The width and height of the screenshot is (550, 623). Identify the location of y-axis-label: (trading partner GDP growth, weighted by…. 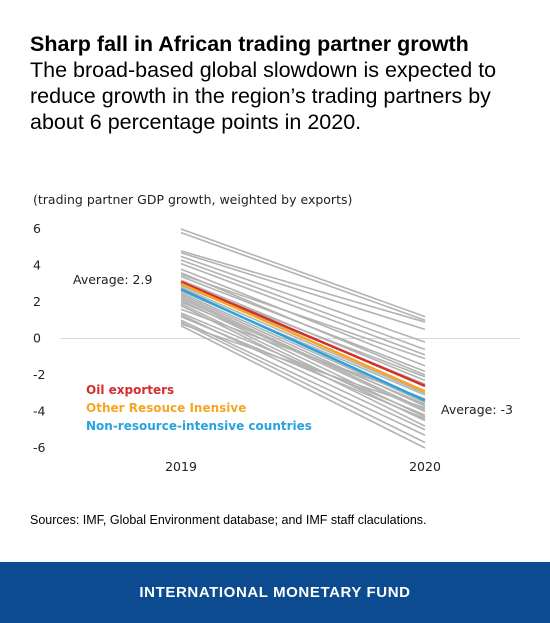
(192, 199).